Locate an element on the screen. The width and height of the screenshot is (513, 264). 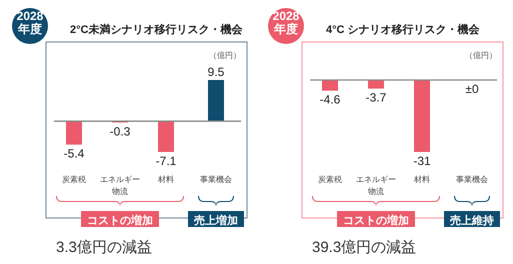
text: 売上維持 is located at coordinates (472, 220).